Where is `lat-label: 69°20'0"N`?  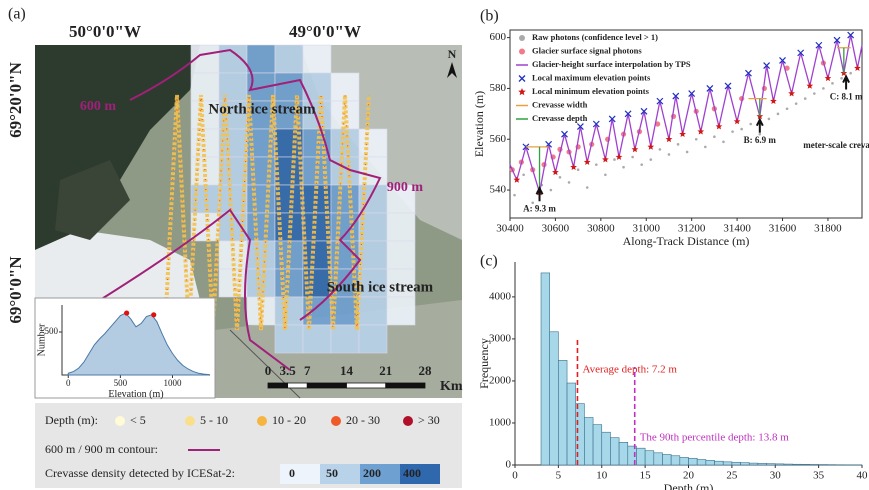 lat-label: 69°20'0"N is located at coordinates (15, 99).